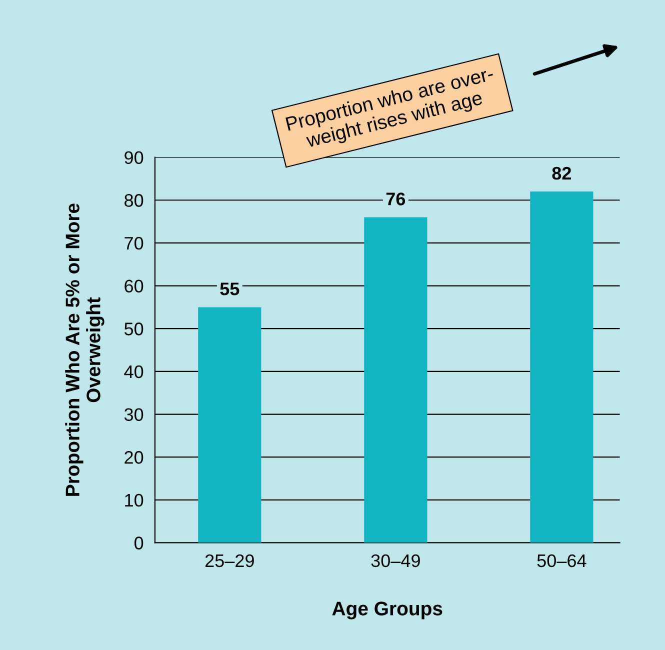 This screenshot has width=665, height=650. I want to click on data-label: 76, so click(396, 199).